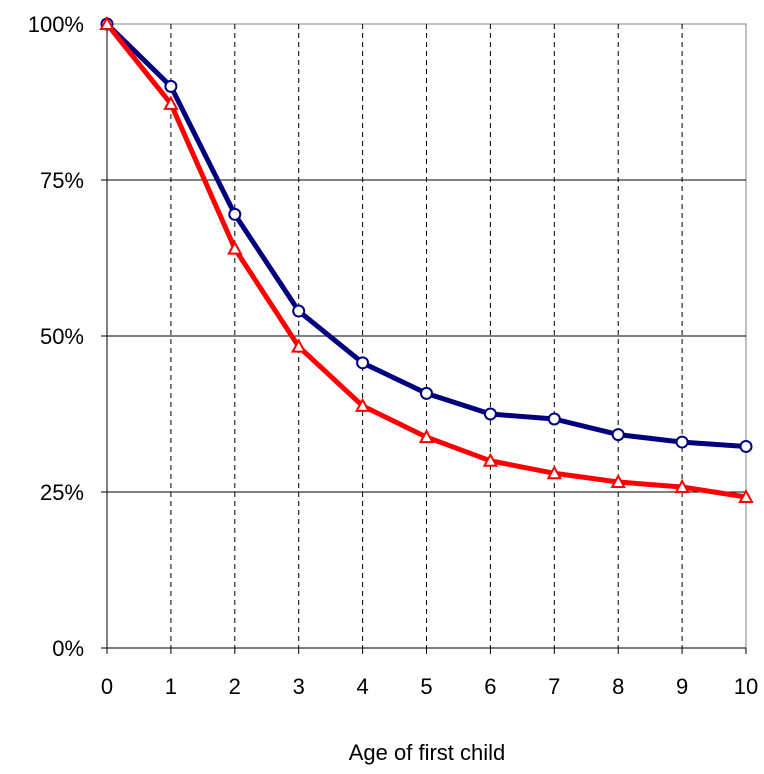 The height and width of the screenshot is (774, 764). What do you see at coordinates (362, 686) in the screenshot?
I see `x-tick-label: 4` at bounding box center [362, 686].